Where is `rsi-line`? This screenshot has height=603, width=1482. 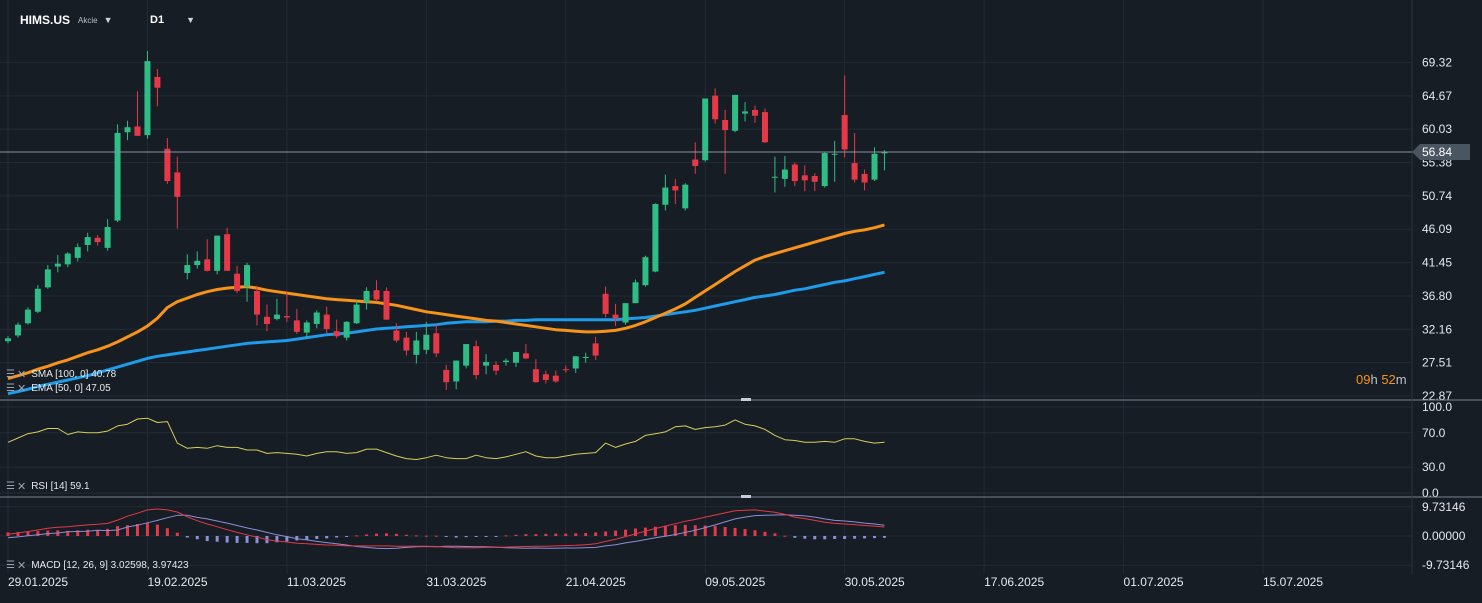 rsi-line is located at coordinates (446, 438).